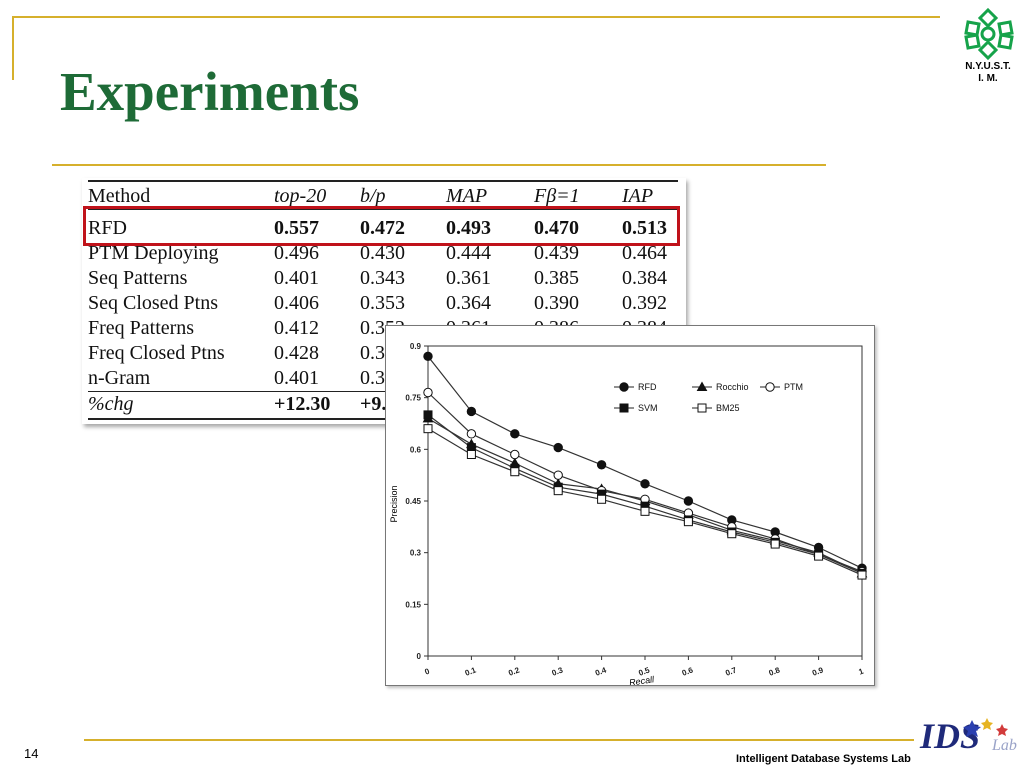 This screenshot has height=768, width=1024. What do you see at coordinates (468, 253) in the screenshot?
I see `value-cell: 0.444` at bounding box center [468, 253].